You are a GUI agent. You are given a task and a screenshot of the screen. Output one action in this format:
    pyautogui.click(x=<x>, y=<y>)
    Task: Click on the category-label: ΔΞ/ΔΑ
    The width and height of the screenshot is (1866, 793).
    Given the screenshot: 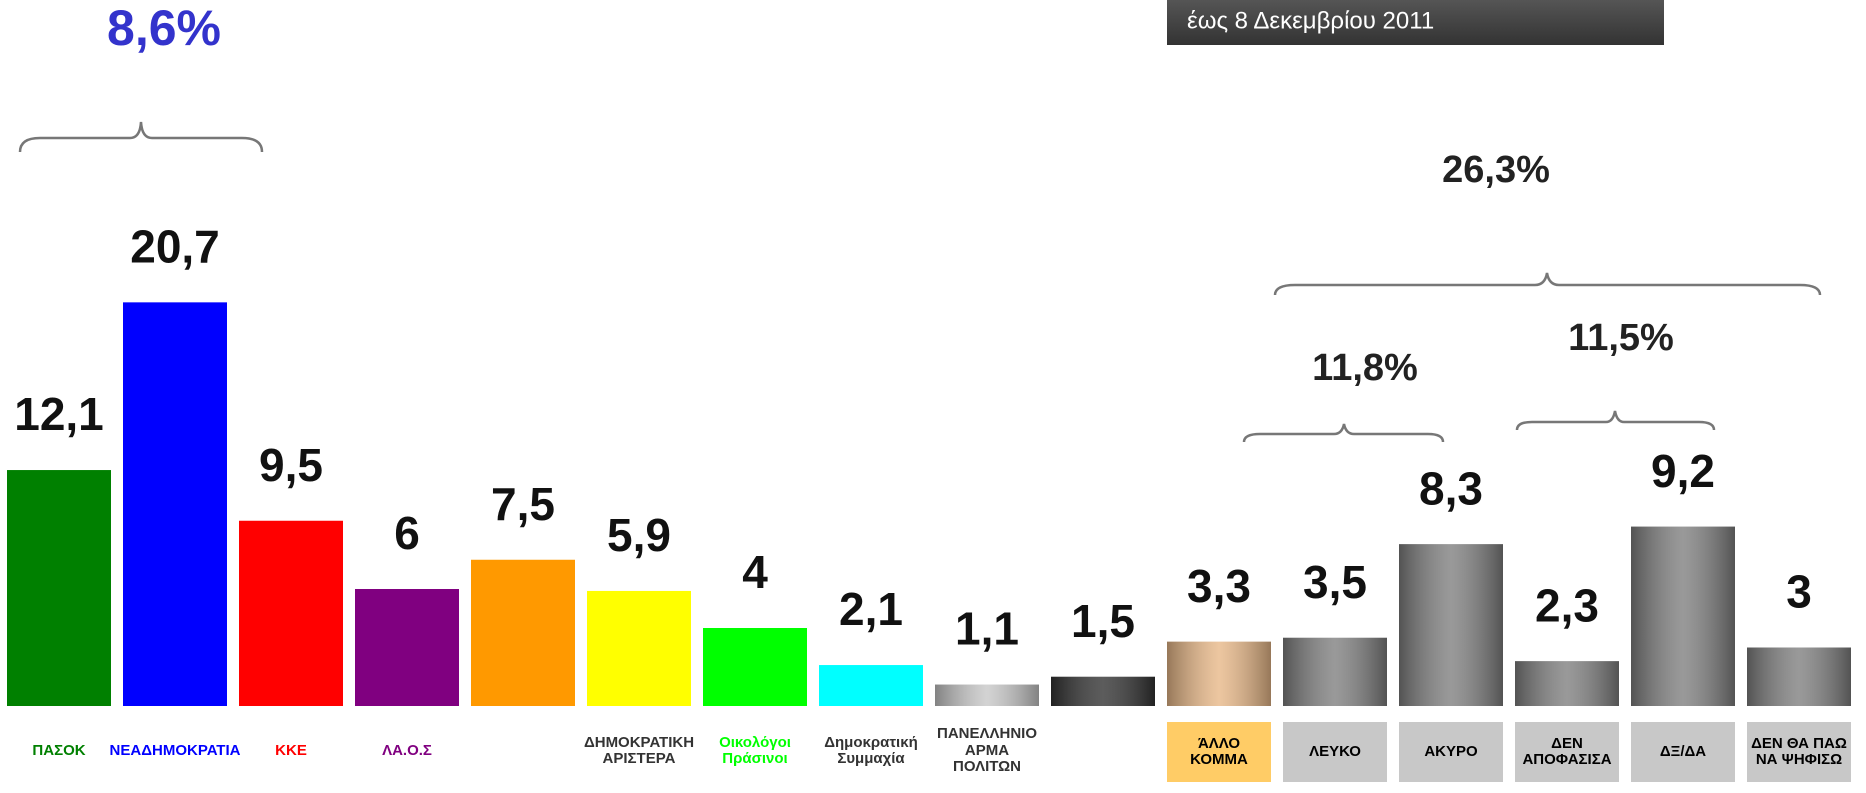 What is the action you would take?
    pyautogui.click(x=1683, y=752)
    